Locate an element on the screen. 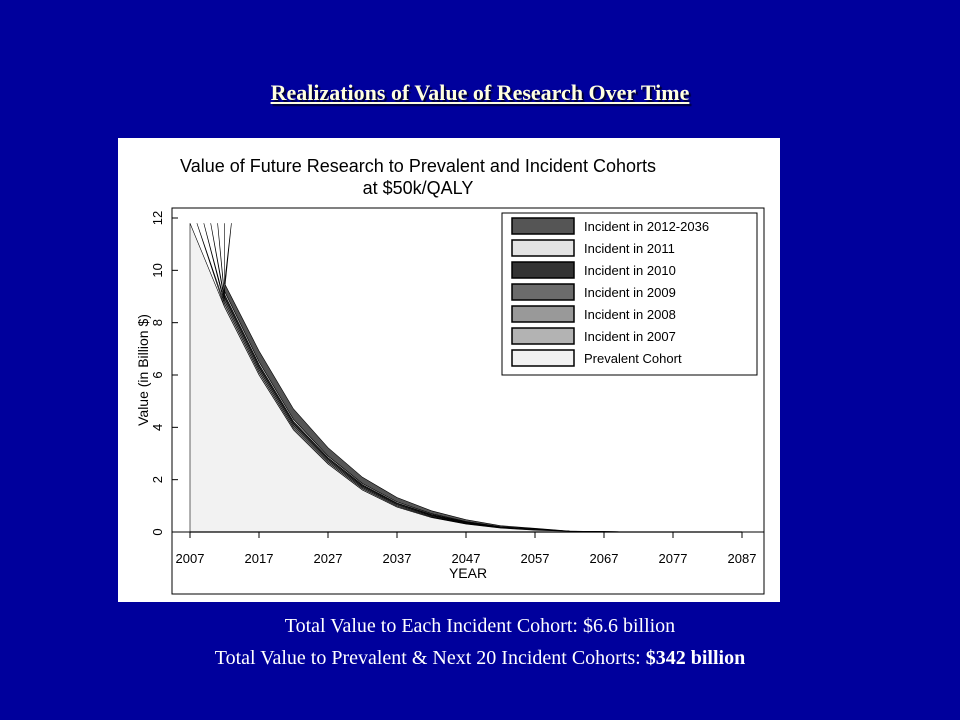 This screenshot has width=960, height=720. legend-label: Incident in 2008 is located at coordinates (630, 314).